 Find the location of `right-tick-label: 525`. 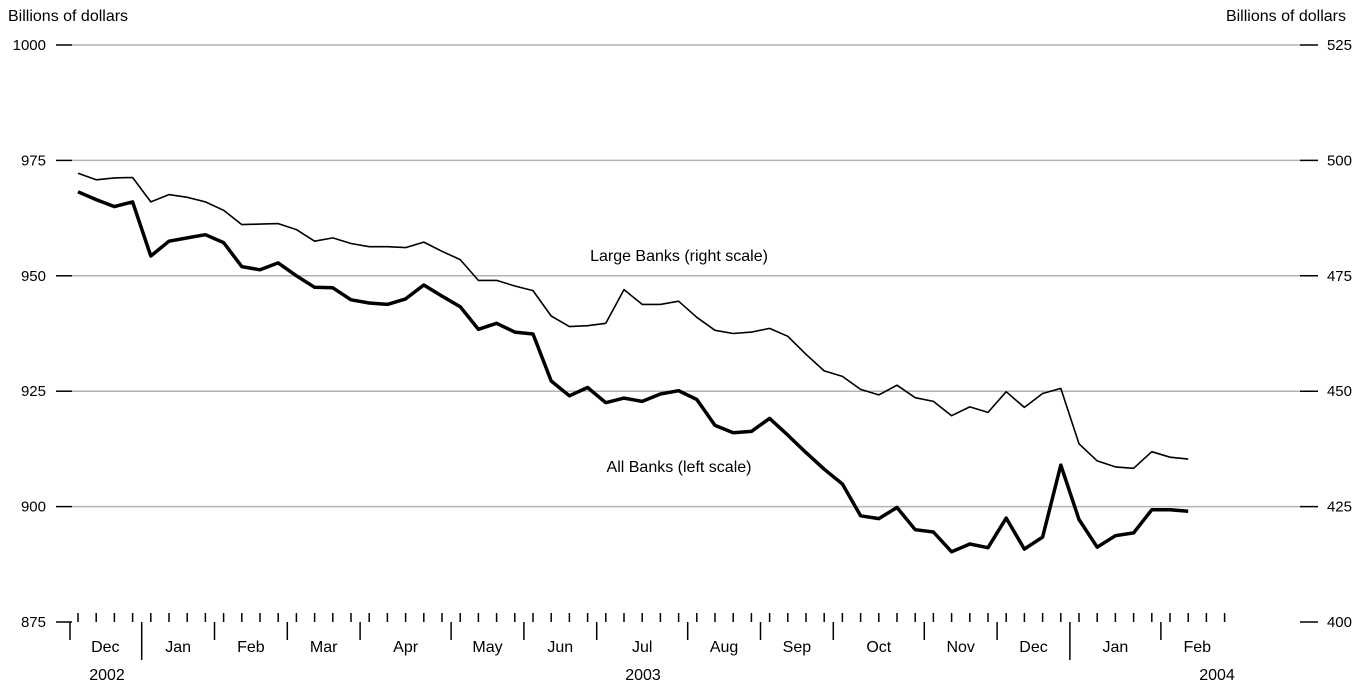

right-tick-label: 525 is located at coordinates (1339, 45).